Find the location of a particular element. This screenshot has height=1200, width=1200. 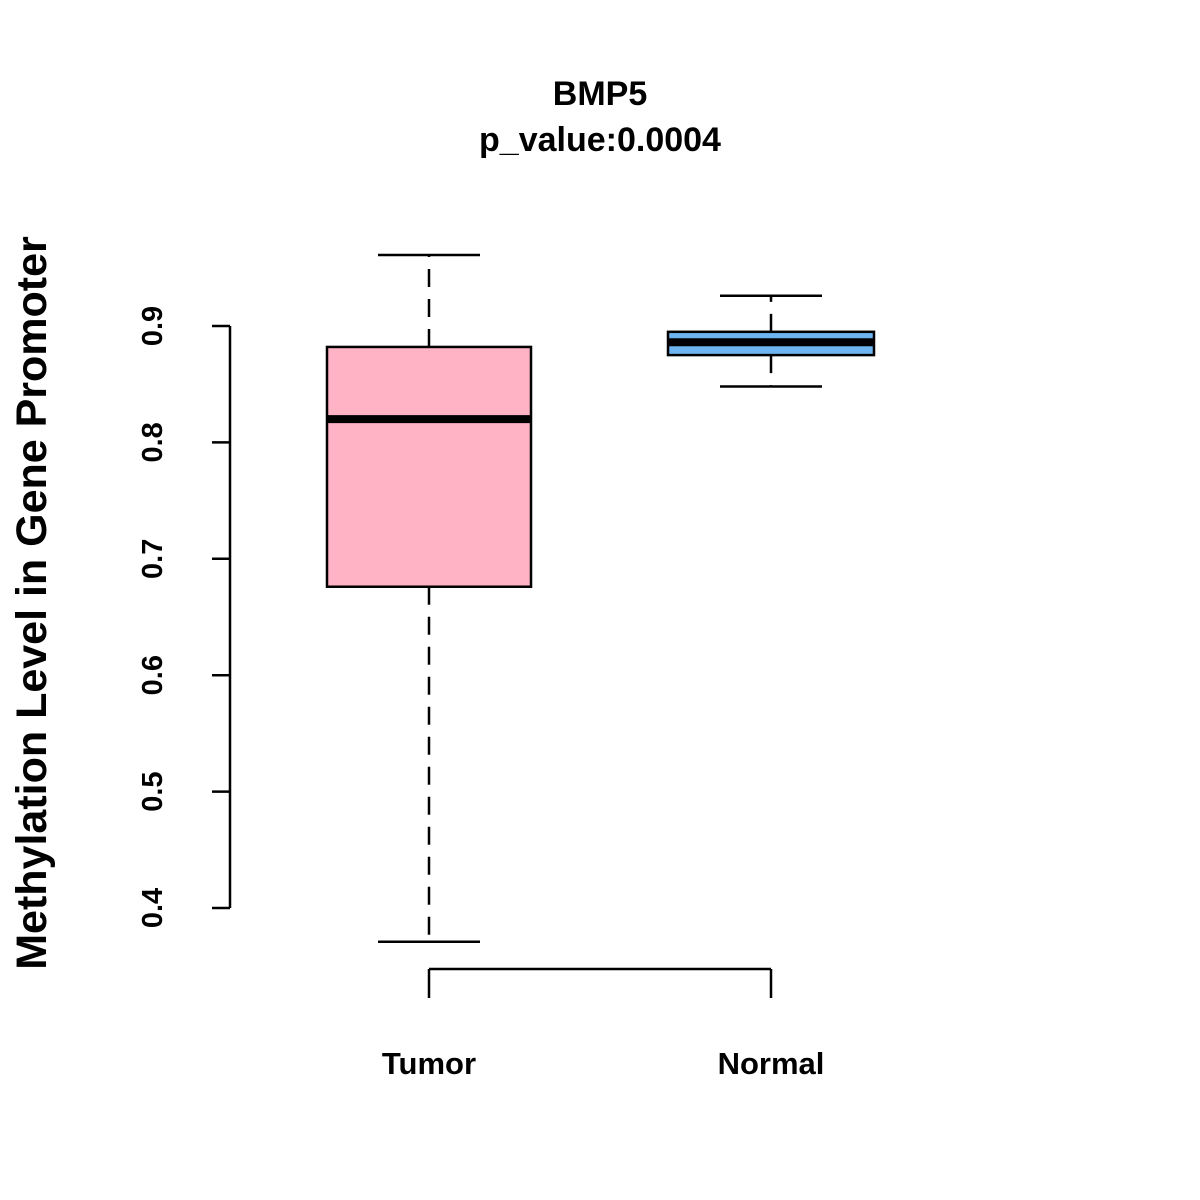

x-tick-label: Tumor is located at coordinates (429, 1063).